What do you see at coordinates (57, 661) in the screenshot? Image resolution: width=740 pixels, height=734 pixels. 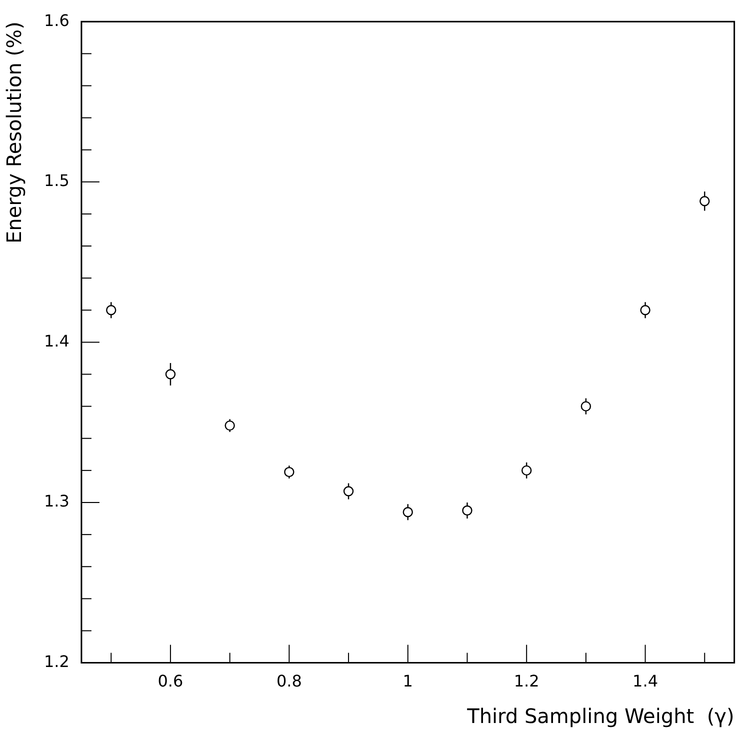 I see `y-tick-label: 1.2` at bounding box center [57, 661].